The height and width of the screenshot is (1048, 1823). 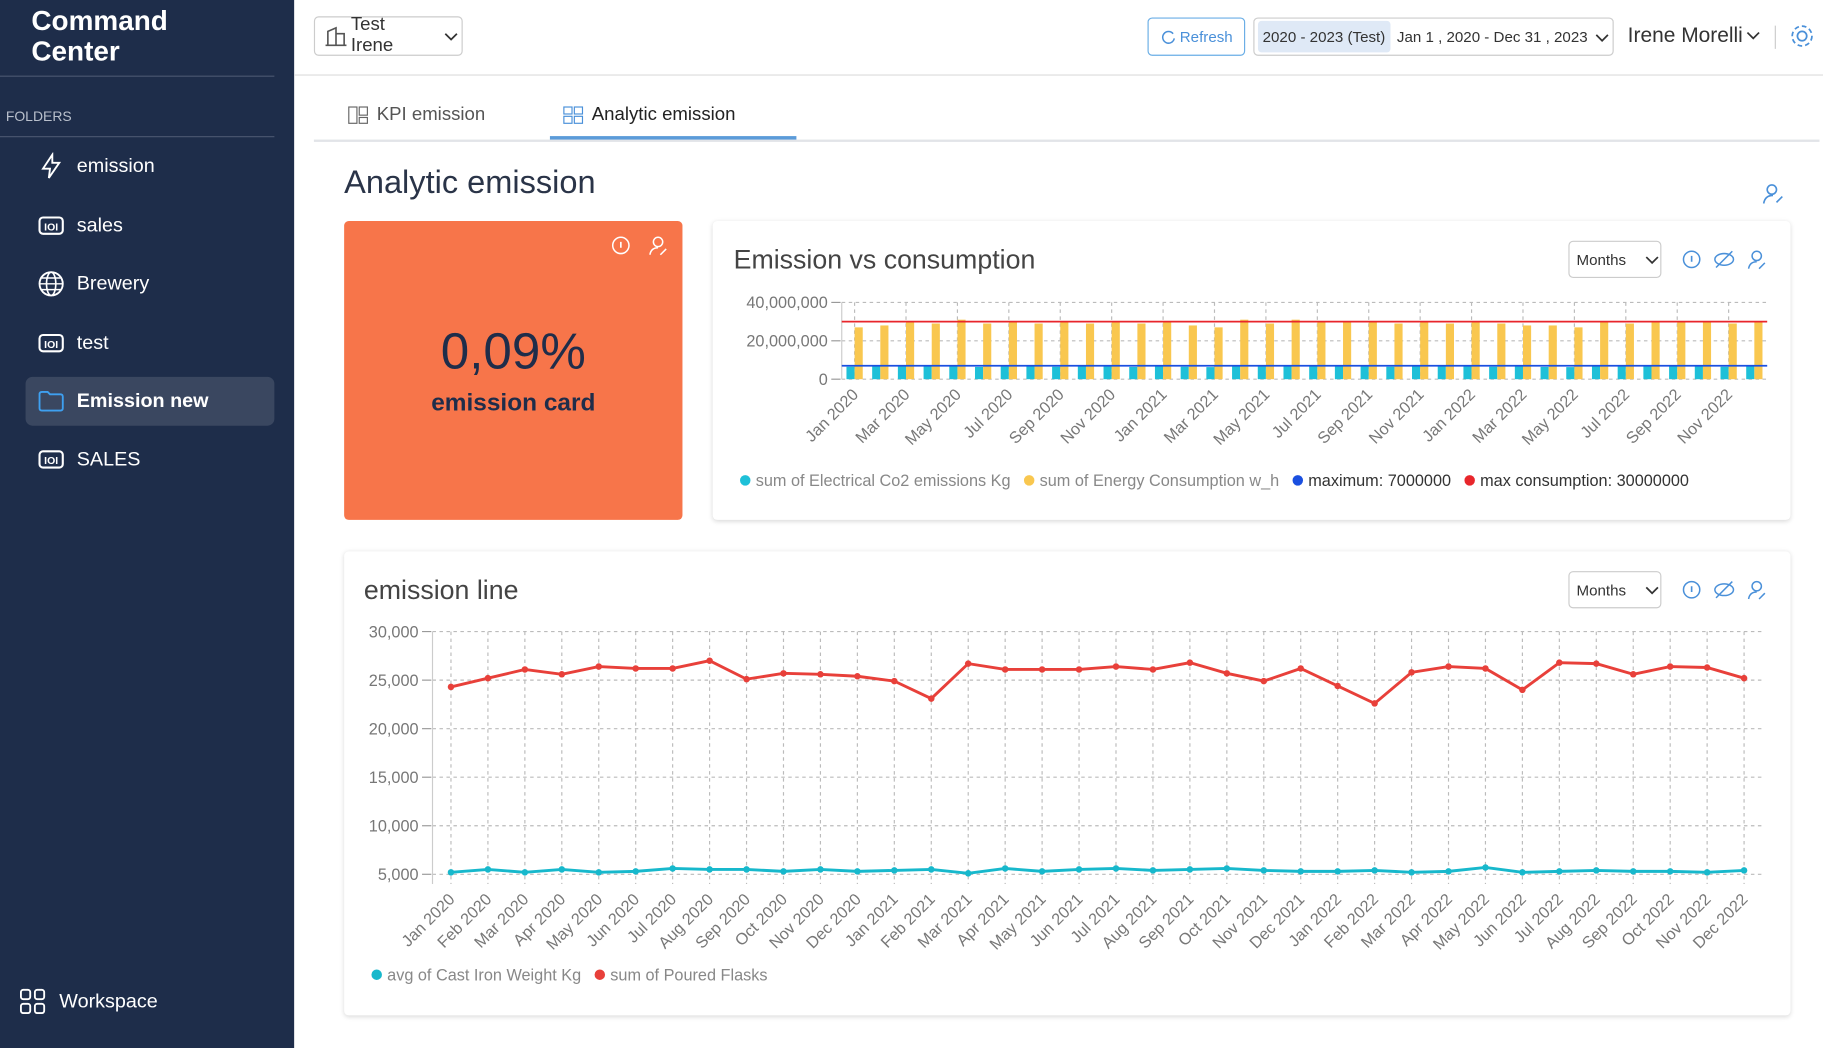 What do you see at coordinates (1601, 259) in the screenshot?
I see `select-label: Months` at bounding box center [1601, 259].